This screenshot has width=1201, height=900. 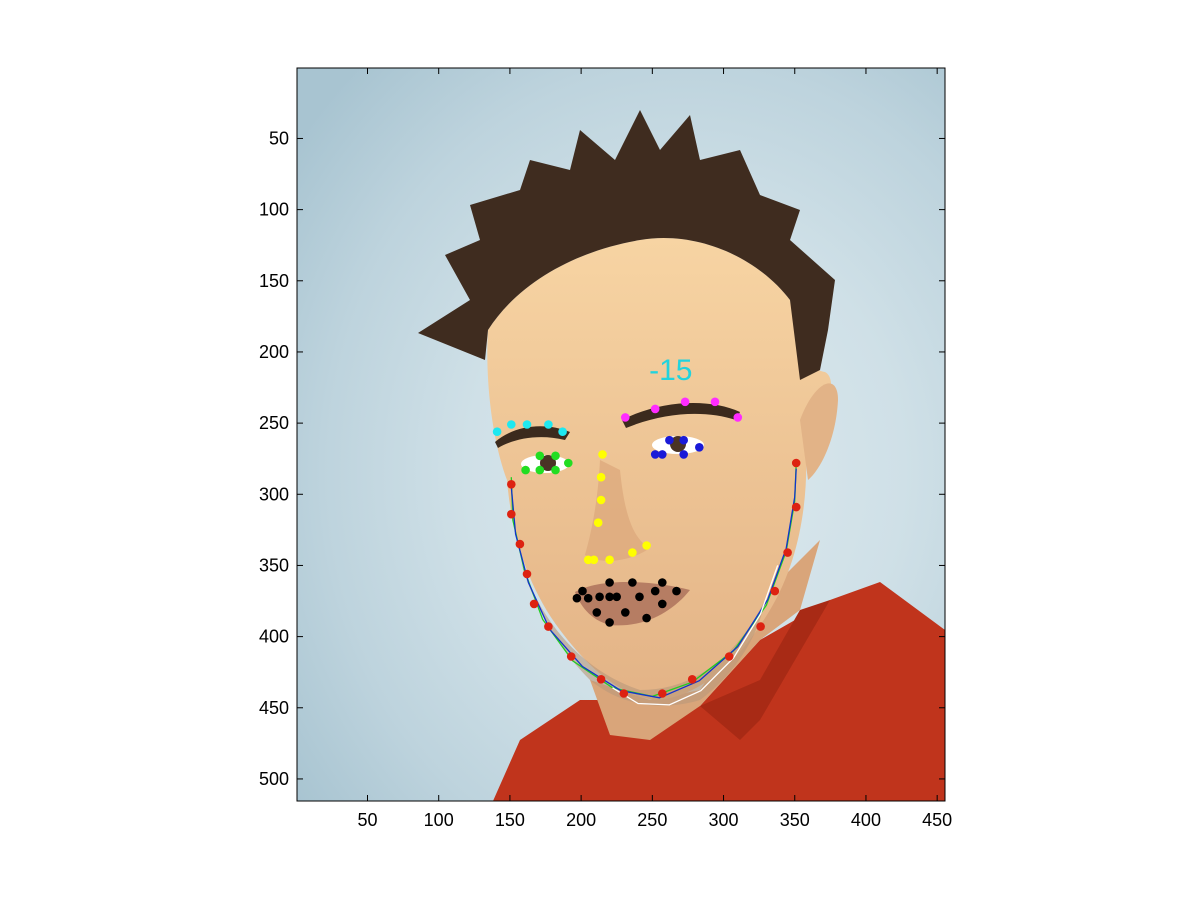 I want to click on neck-shape, so click(x=705, y=640).